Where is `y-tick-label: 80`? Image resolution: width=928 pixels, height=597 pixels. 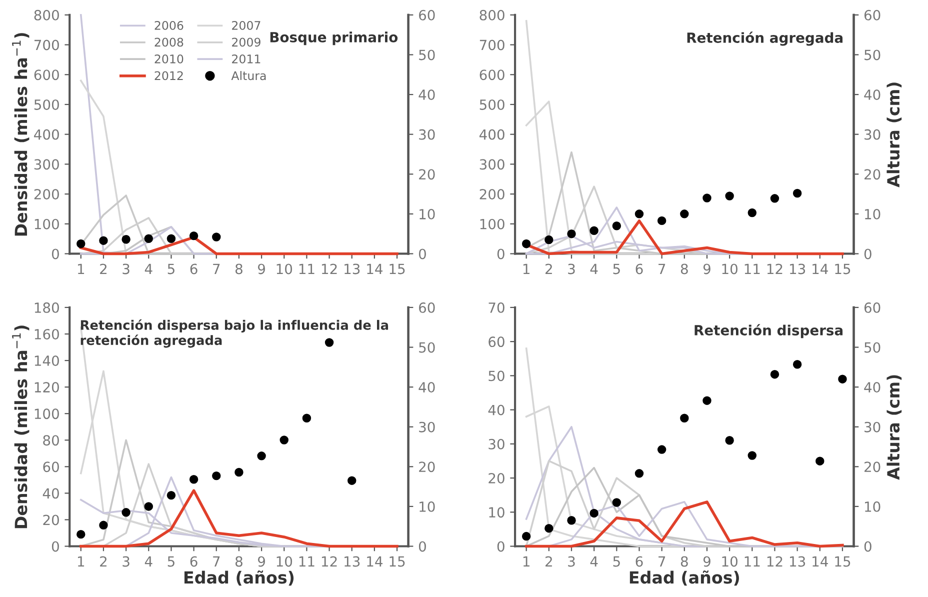 y-tick-label: 80 is located at coordinates (51, 440).